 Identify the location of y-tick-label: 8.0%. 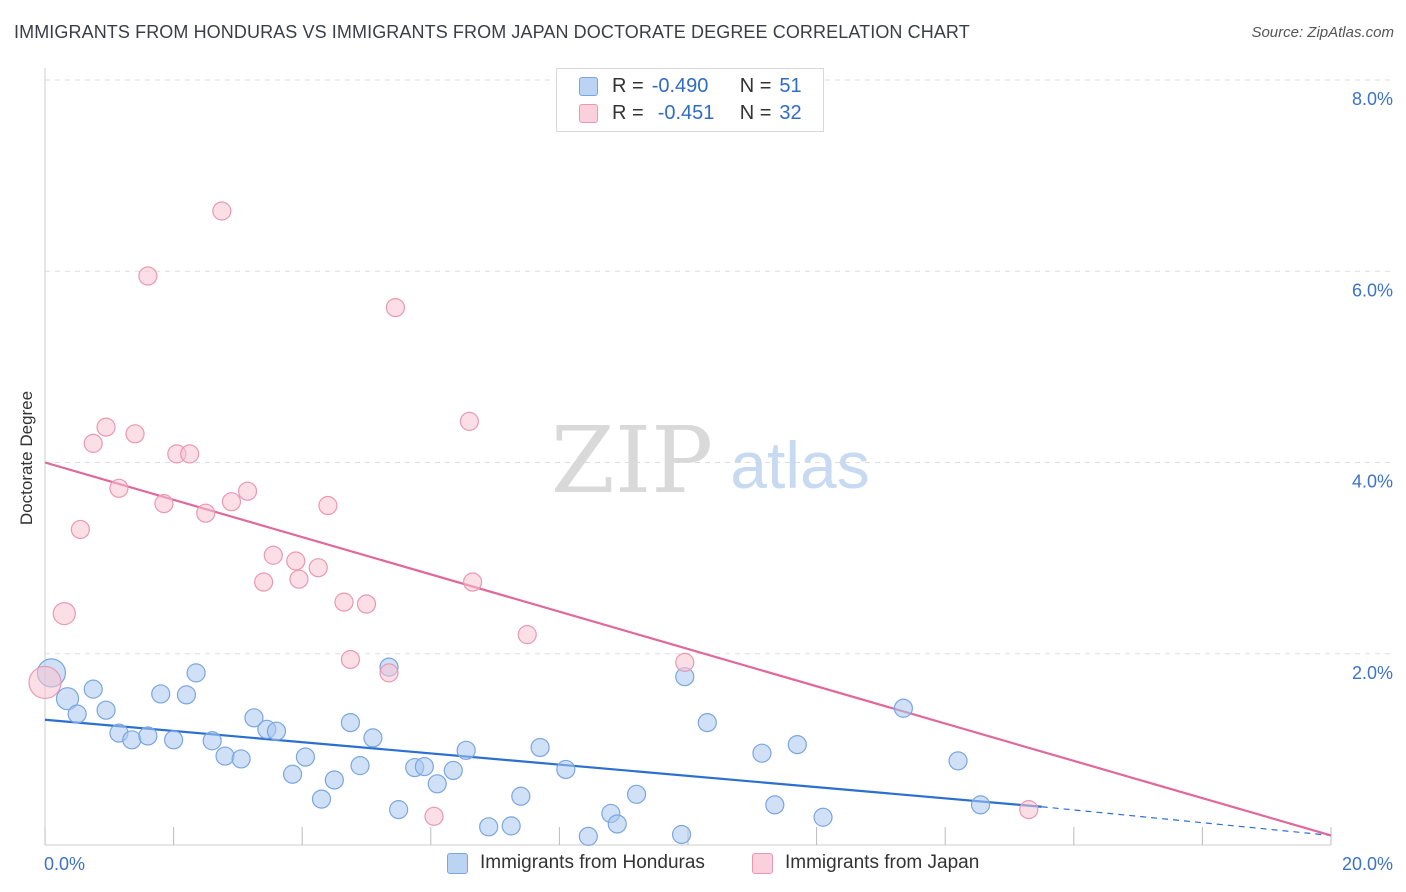
(1372, 99).